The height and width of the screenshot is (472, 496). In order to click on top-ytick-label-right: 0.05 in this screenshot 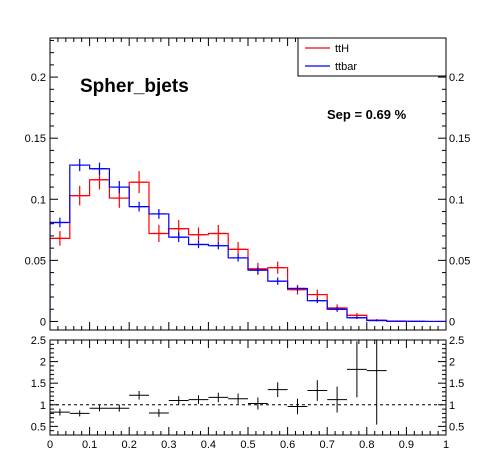, I will do `click(459, 261)`.